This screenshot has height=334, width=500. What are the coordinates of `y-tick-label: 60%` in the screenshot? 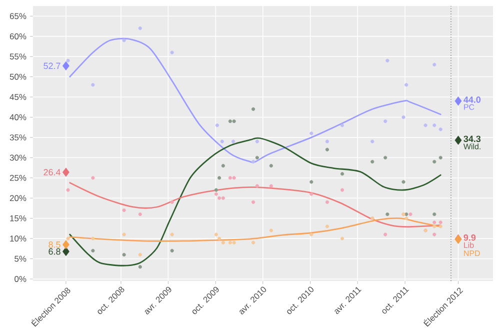 It's located at (18, 36).